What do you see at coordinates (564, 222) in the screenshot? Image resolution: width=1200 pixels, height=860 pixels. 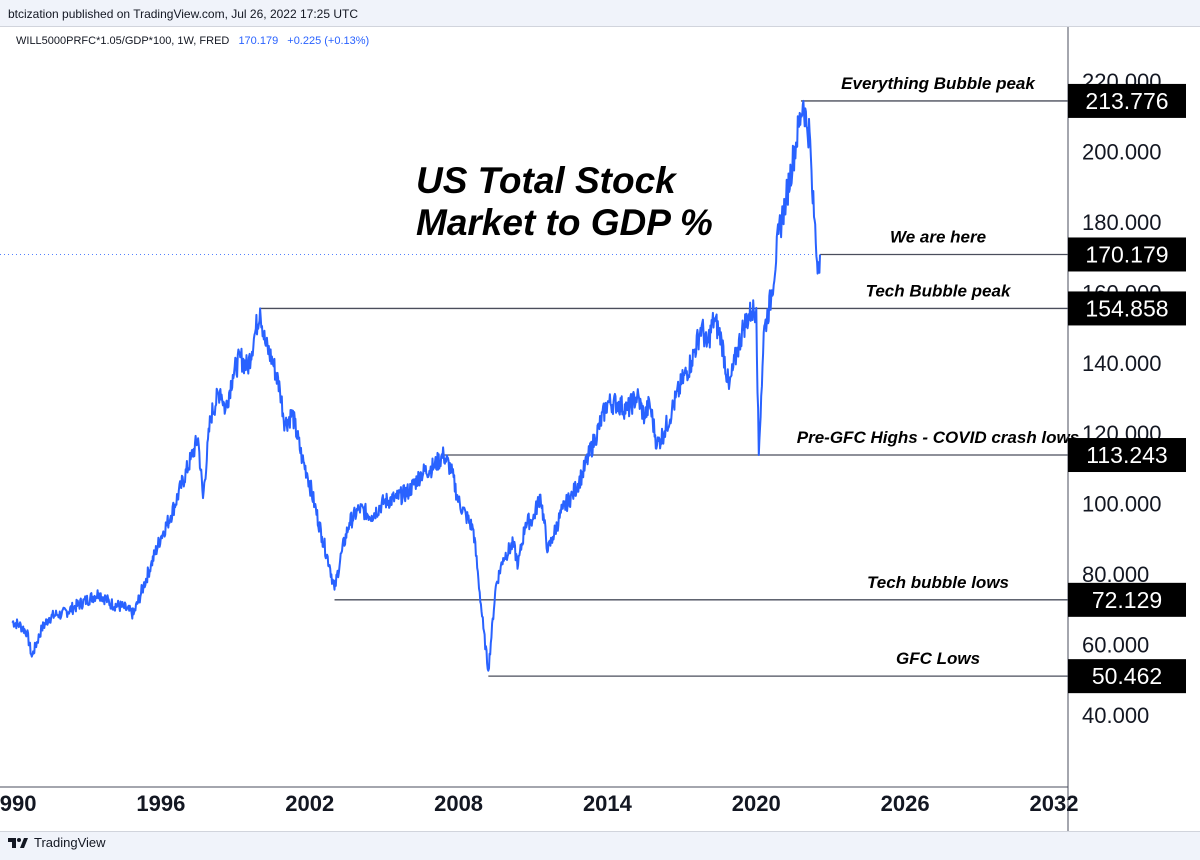 I see `chart-title-line: Market to GDP %` at bounding box center [564, 222].